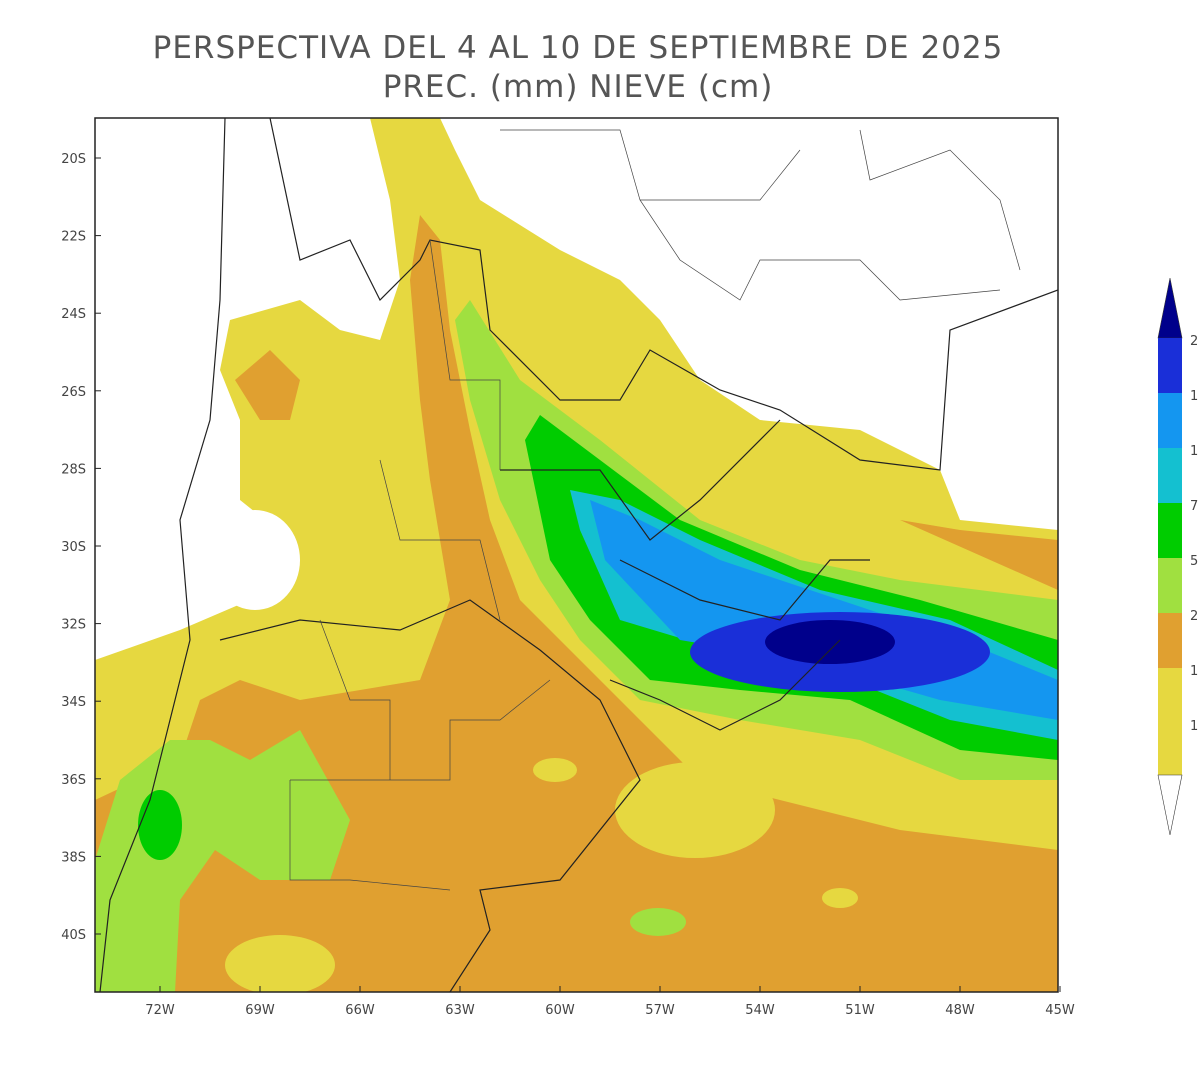 The height and width of the screenshot is (1079, 1200). Describe the element at coordinates (660, 1010) in the screenshot. I see `lon-label: 57W` at that location.